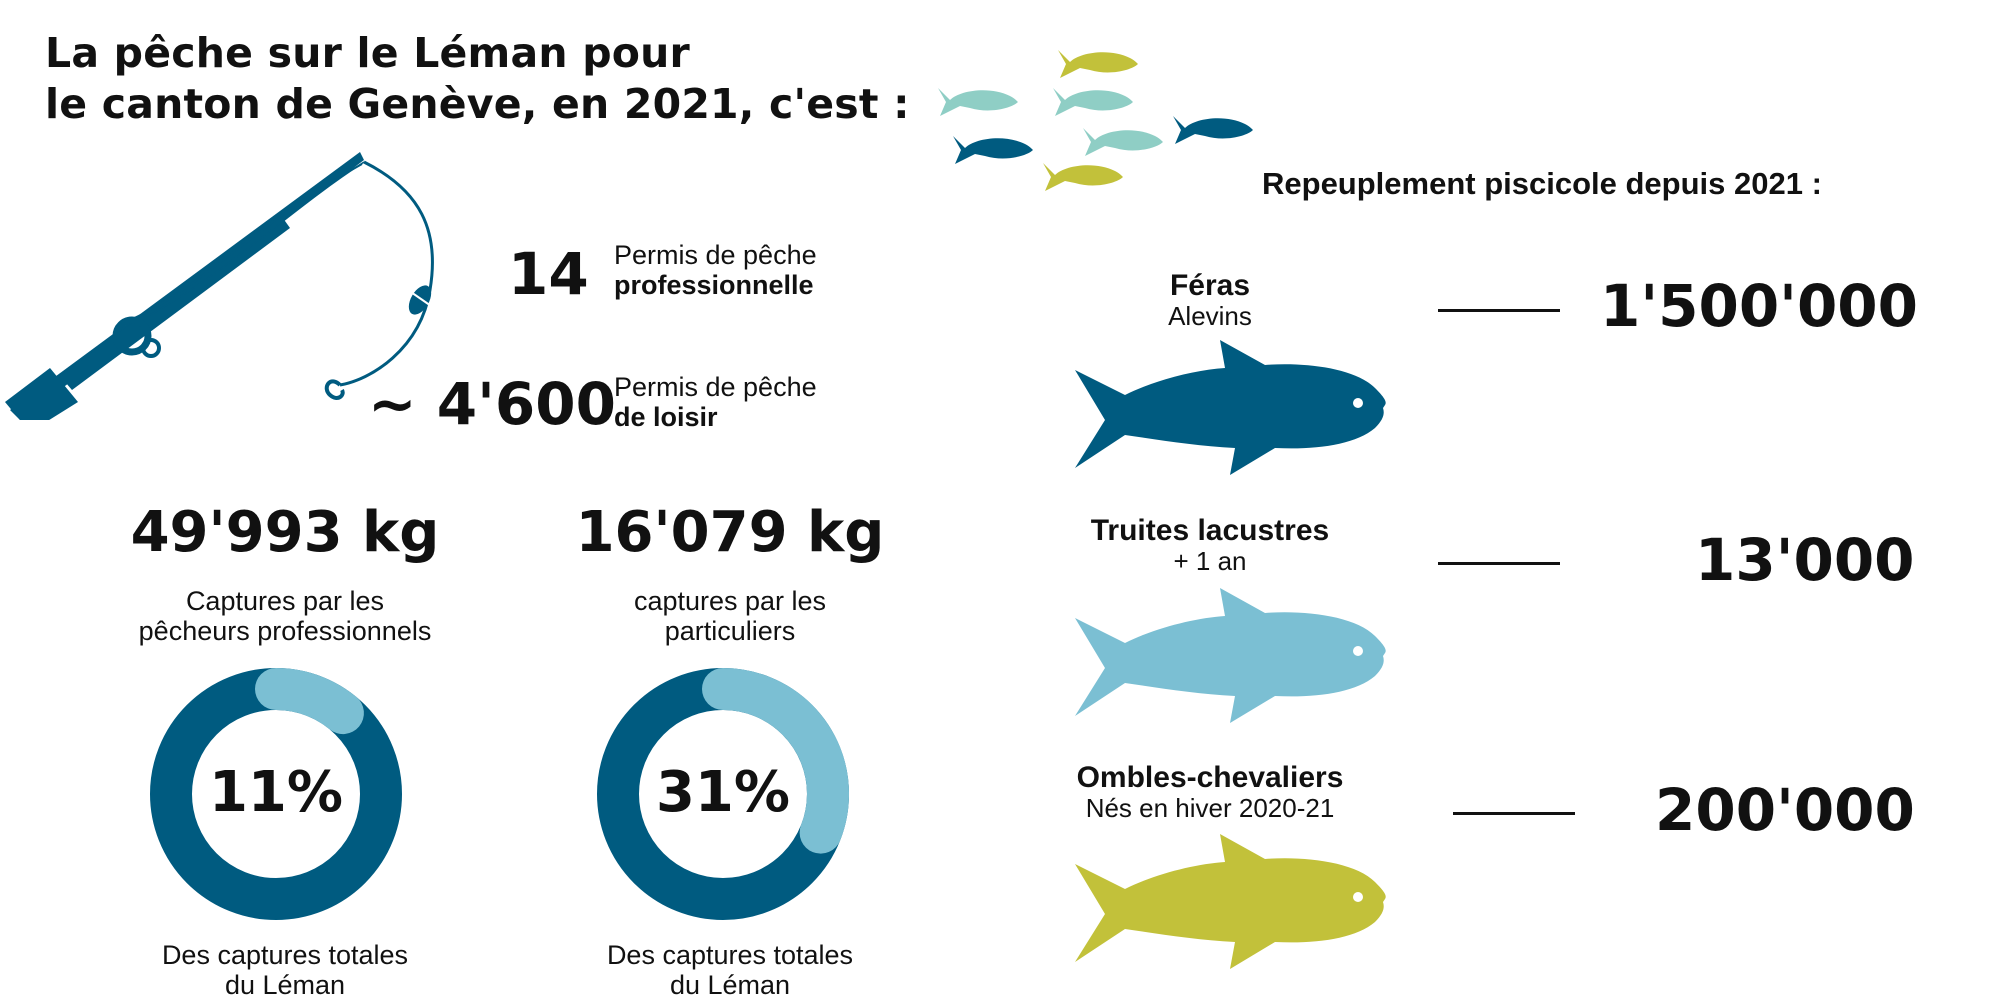 The height and width of the screenshot is (1000, 2000). I want to click on private-catch-label-line-1: captures par les, so click(730, 601).